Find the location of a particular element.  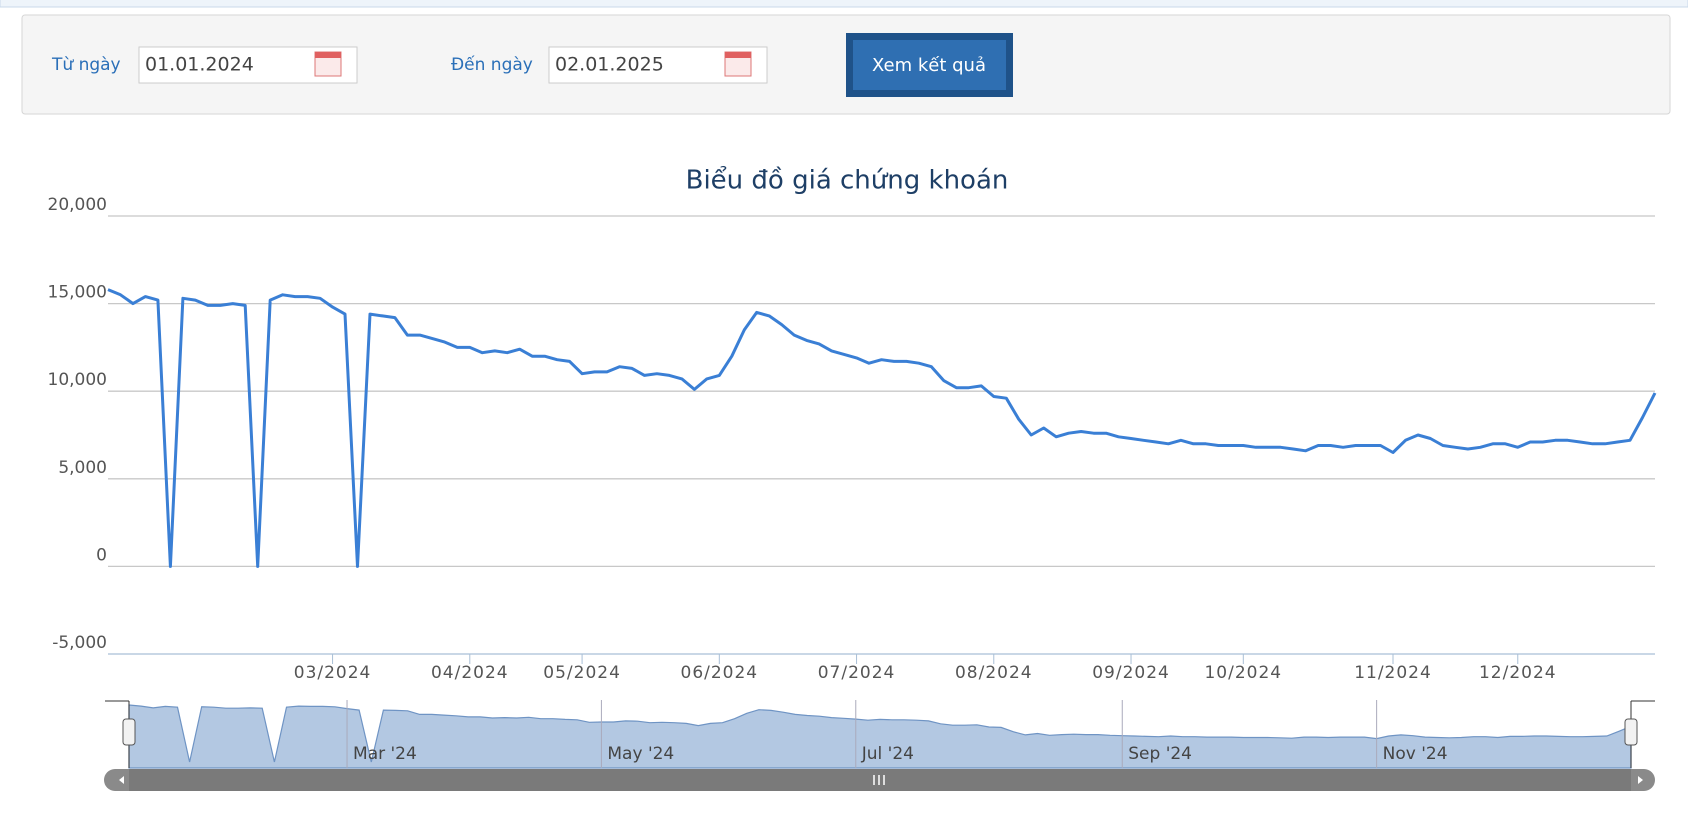

x-tick-label: 11/2024 is located at coordinates (1393, 673).